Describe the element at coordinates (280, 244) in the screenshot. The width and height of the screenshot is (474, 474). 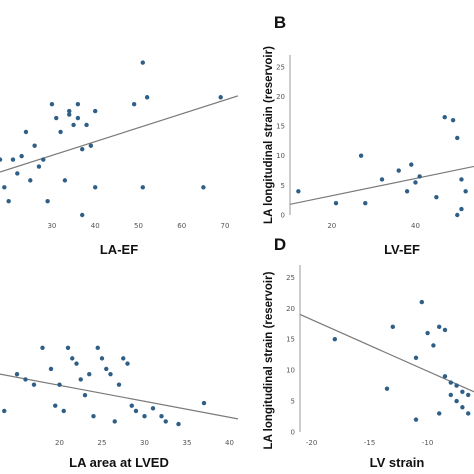
I see `panel-letter: D` at that location.